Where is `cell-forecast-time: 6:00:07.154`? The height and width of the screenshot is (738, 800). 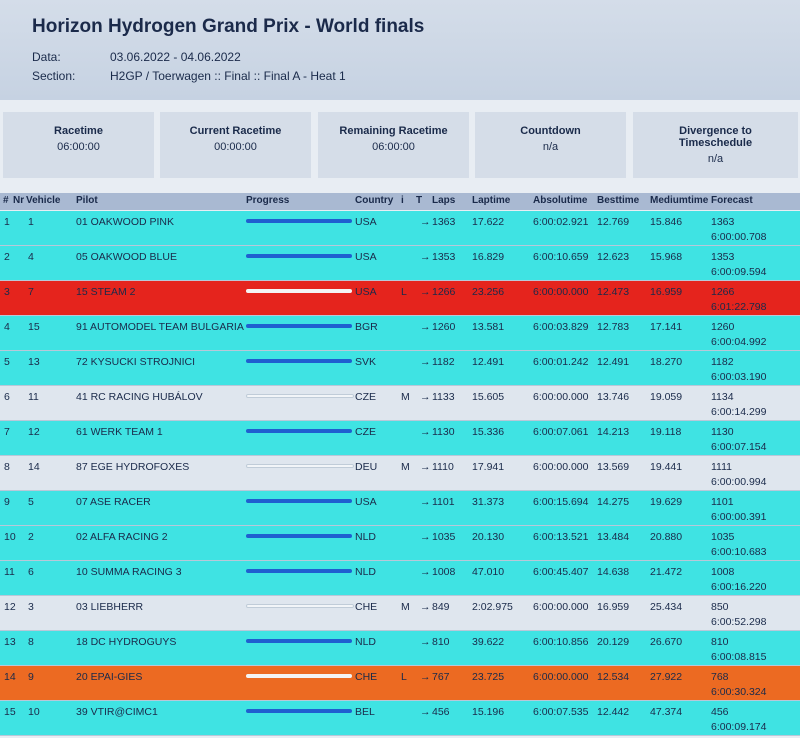 cell-forecast-time: 6:00:07.154 is located at coordinates (739, 447).